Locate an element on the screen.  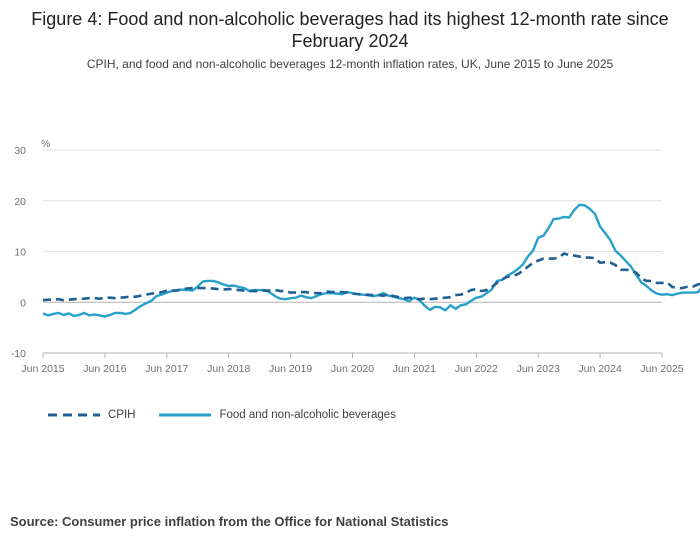
y-tick-label: 10 is located at coordinates (20, 253).